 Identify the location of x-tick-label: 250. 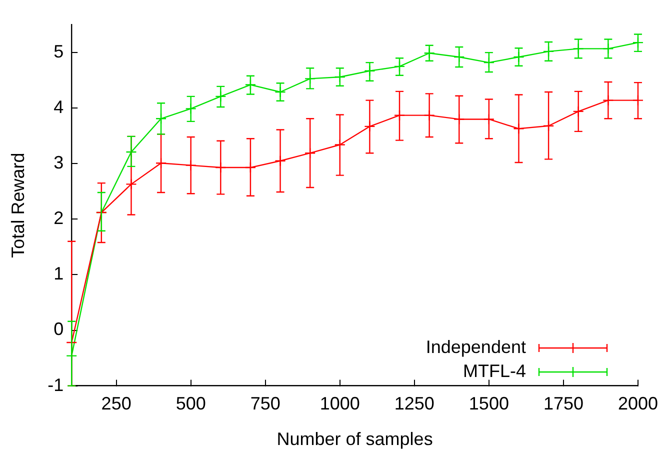
(116, 404).